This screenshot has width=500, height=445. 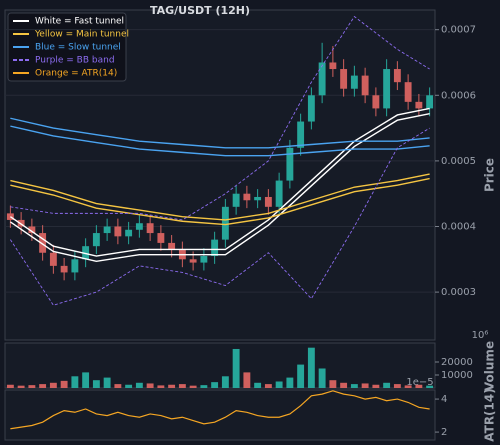 I want to click on offset-label: 10⁶, so click(x=480, y=335).